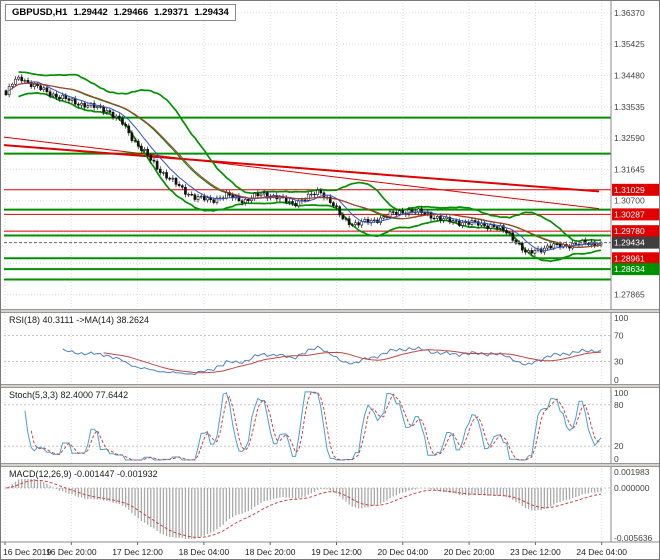 The width and height of the screenshot is (660, 560). What do you see at coordinates (83, 474) in the screenshot?
I see `macd-indicator-label: MACD(12,26,9) -0.001447 -0.001932` at bounding box center [83, 474].